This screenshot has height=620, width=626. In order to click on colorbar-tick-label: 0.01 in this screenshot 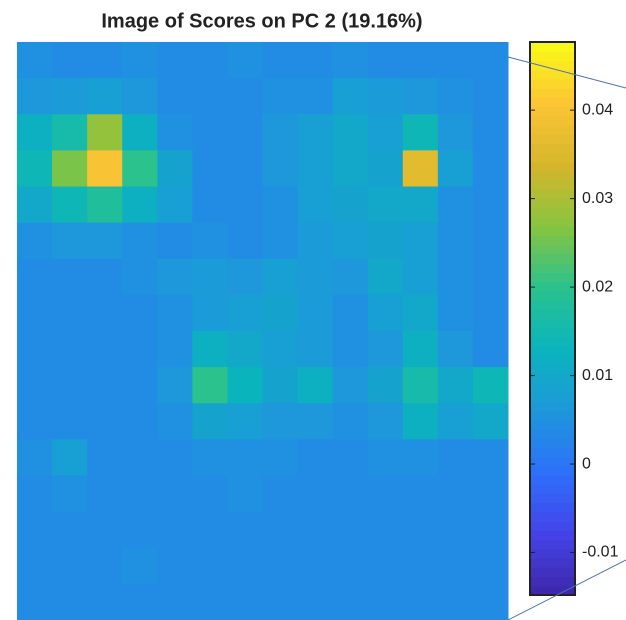, I will do `click(597, 375)`.